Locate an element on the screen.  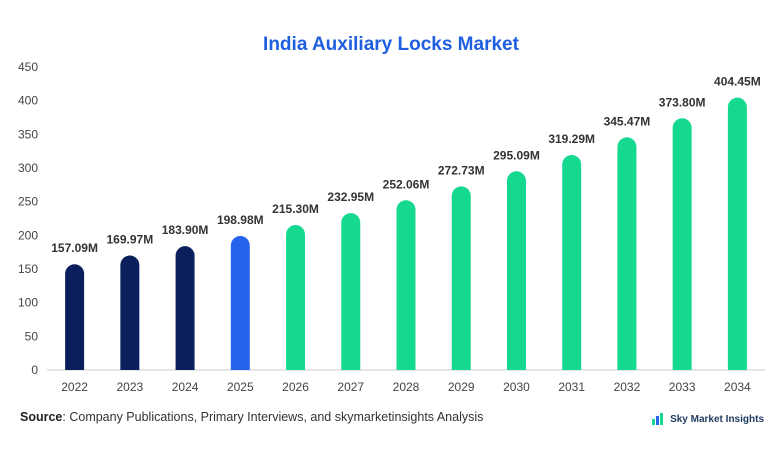
bar-2028 is located at coordinates (406, 285).